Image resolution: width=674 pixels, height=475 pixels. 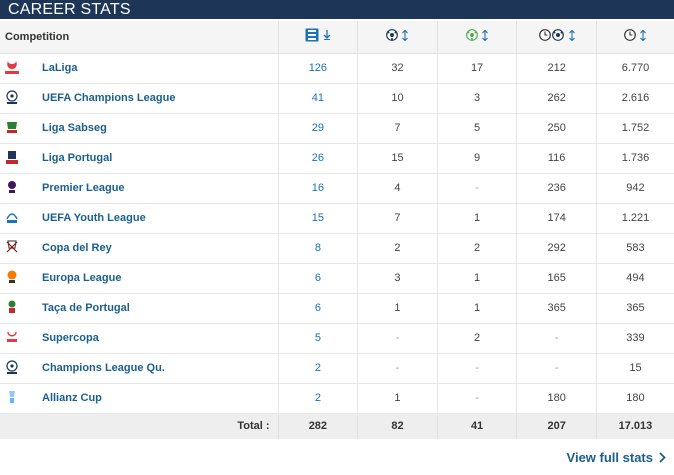 I want to click on view-full-stats-link: View full stats, so click(x=616, y=457).